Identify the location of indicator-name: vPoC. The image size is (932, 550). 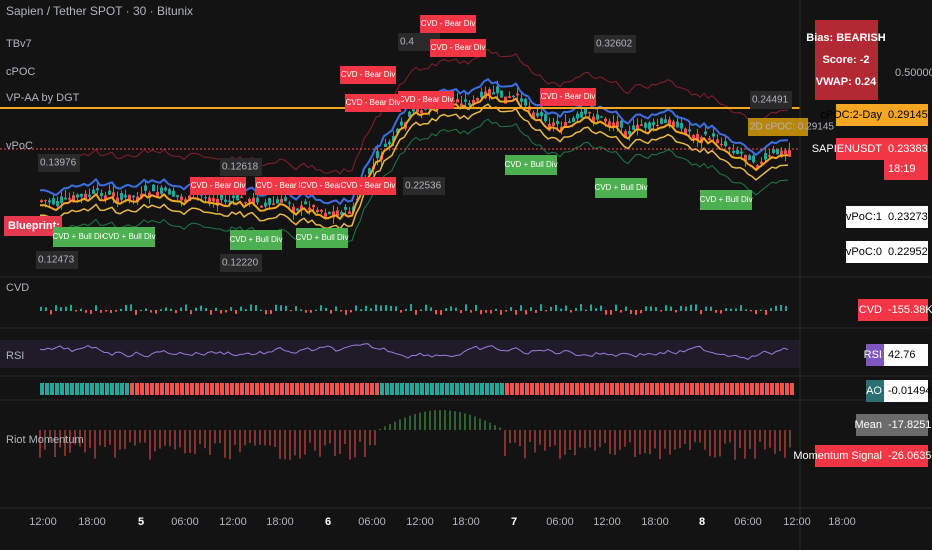
(19, 146).